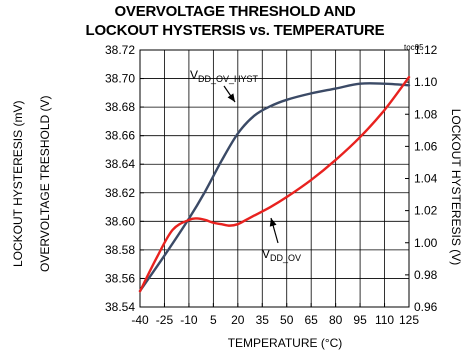  Describe the element at coordinates (426, 50) in the screenshot. I see `y-right-tick-label: 1.12` at that location.